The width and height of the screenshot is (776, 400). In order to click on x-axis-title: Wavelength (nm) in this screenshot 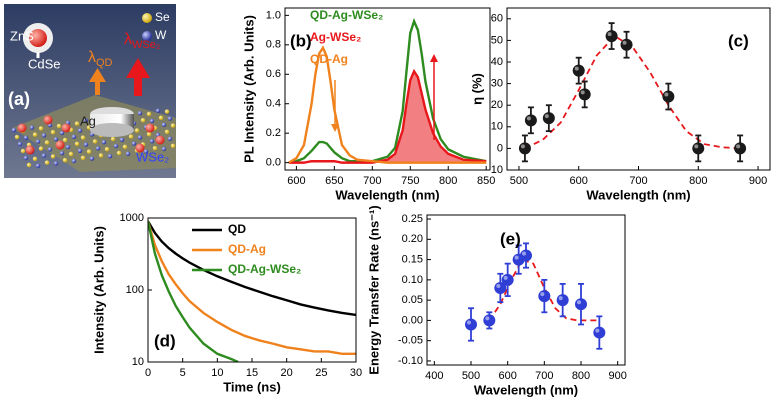, I will do `click(526, 389)`.